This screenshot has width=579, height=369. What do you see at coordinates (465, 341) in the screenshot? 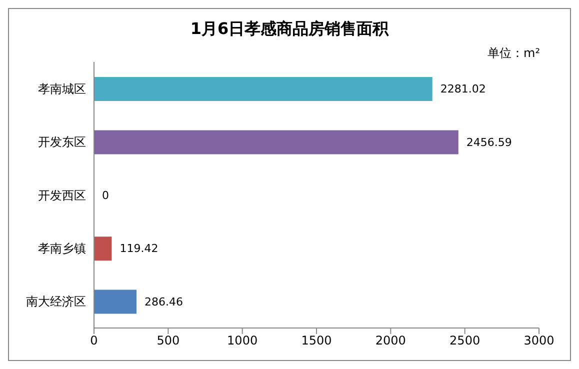
I see `x-tick-label: 2500` at bounding box center [465, 341].